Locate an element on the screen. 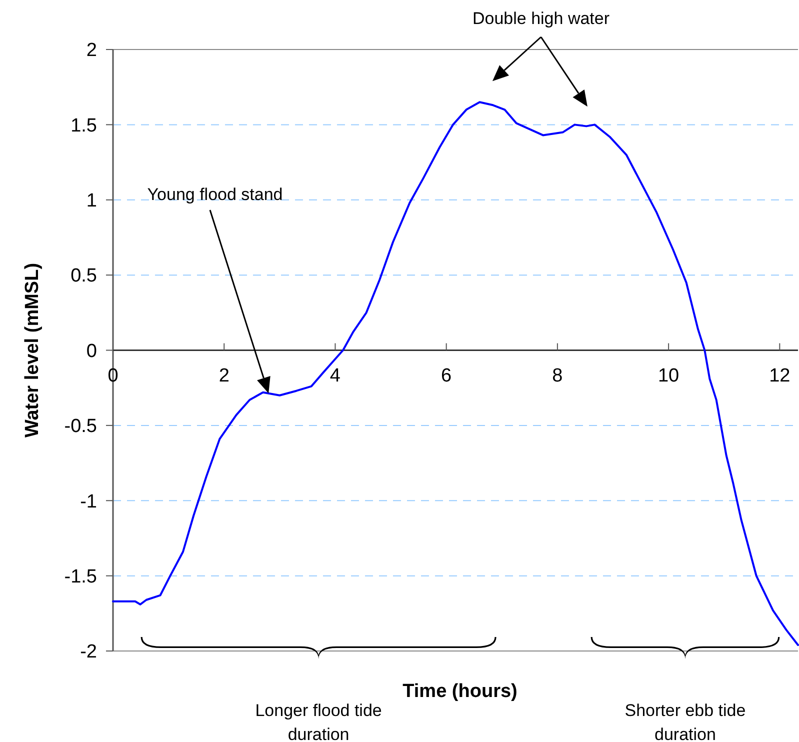  x-tick-label: 10 is located at coordinates (669, 375).